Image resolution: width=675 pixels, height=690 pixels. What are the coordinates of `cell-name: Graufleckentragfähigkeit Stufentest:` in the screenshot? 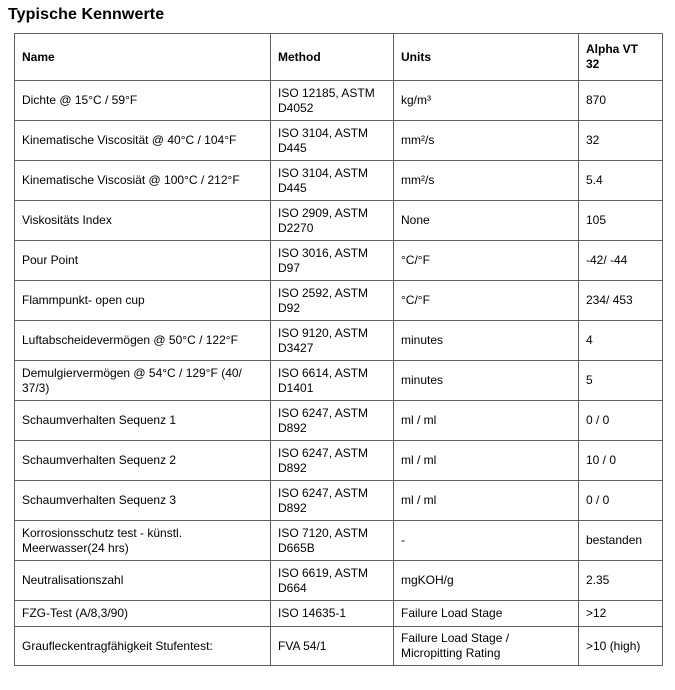 It's located at (142, 646).